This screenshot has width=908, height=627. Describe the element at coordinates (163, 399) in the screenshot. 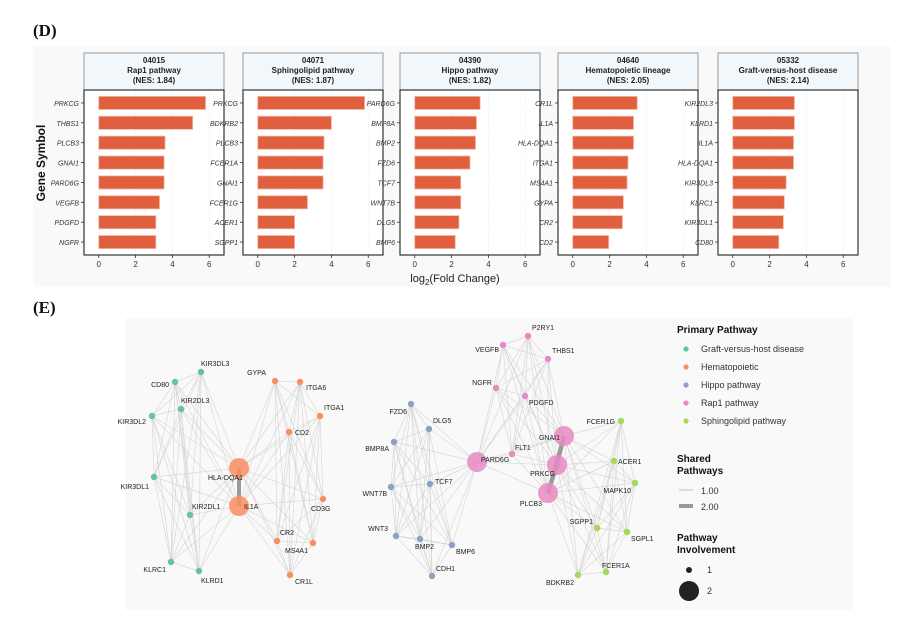

I see `edge-cd80-kir3dl2` at that location.